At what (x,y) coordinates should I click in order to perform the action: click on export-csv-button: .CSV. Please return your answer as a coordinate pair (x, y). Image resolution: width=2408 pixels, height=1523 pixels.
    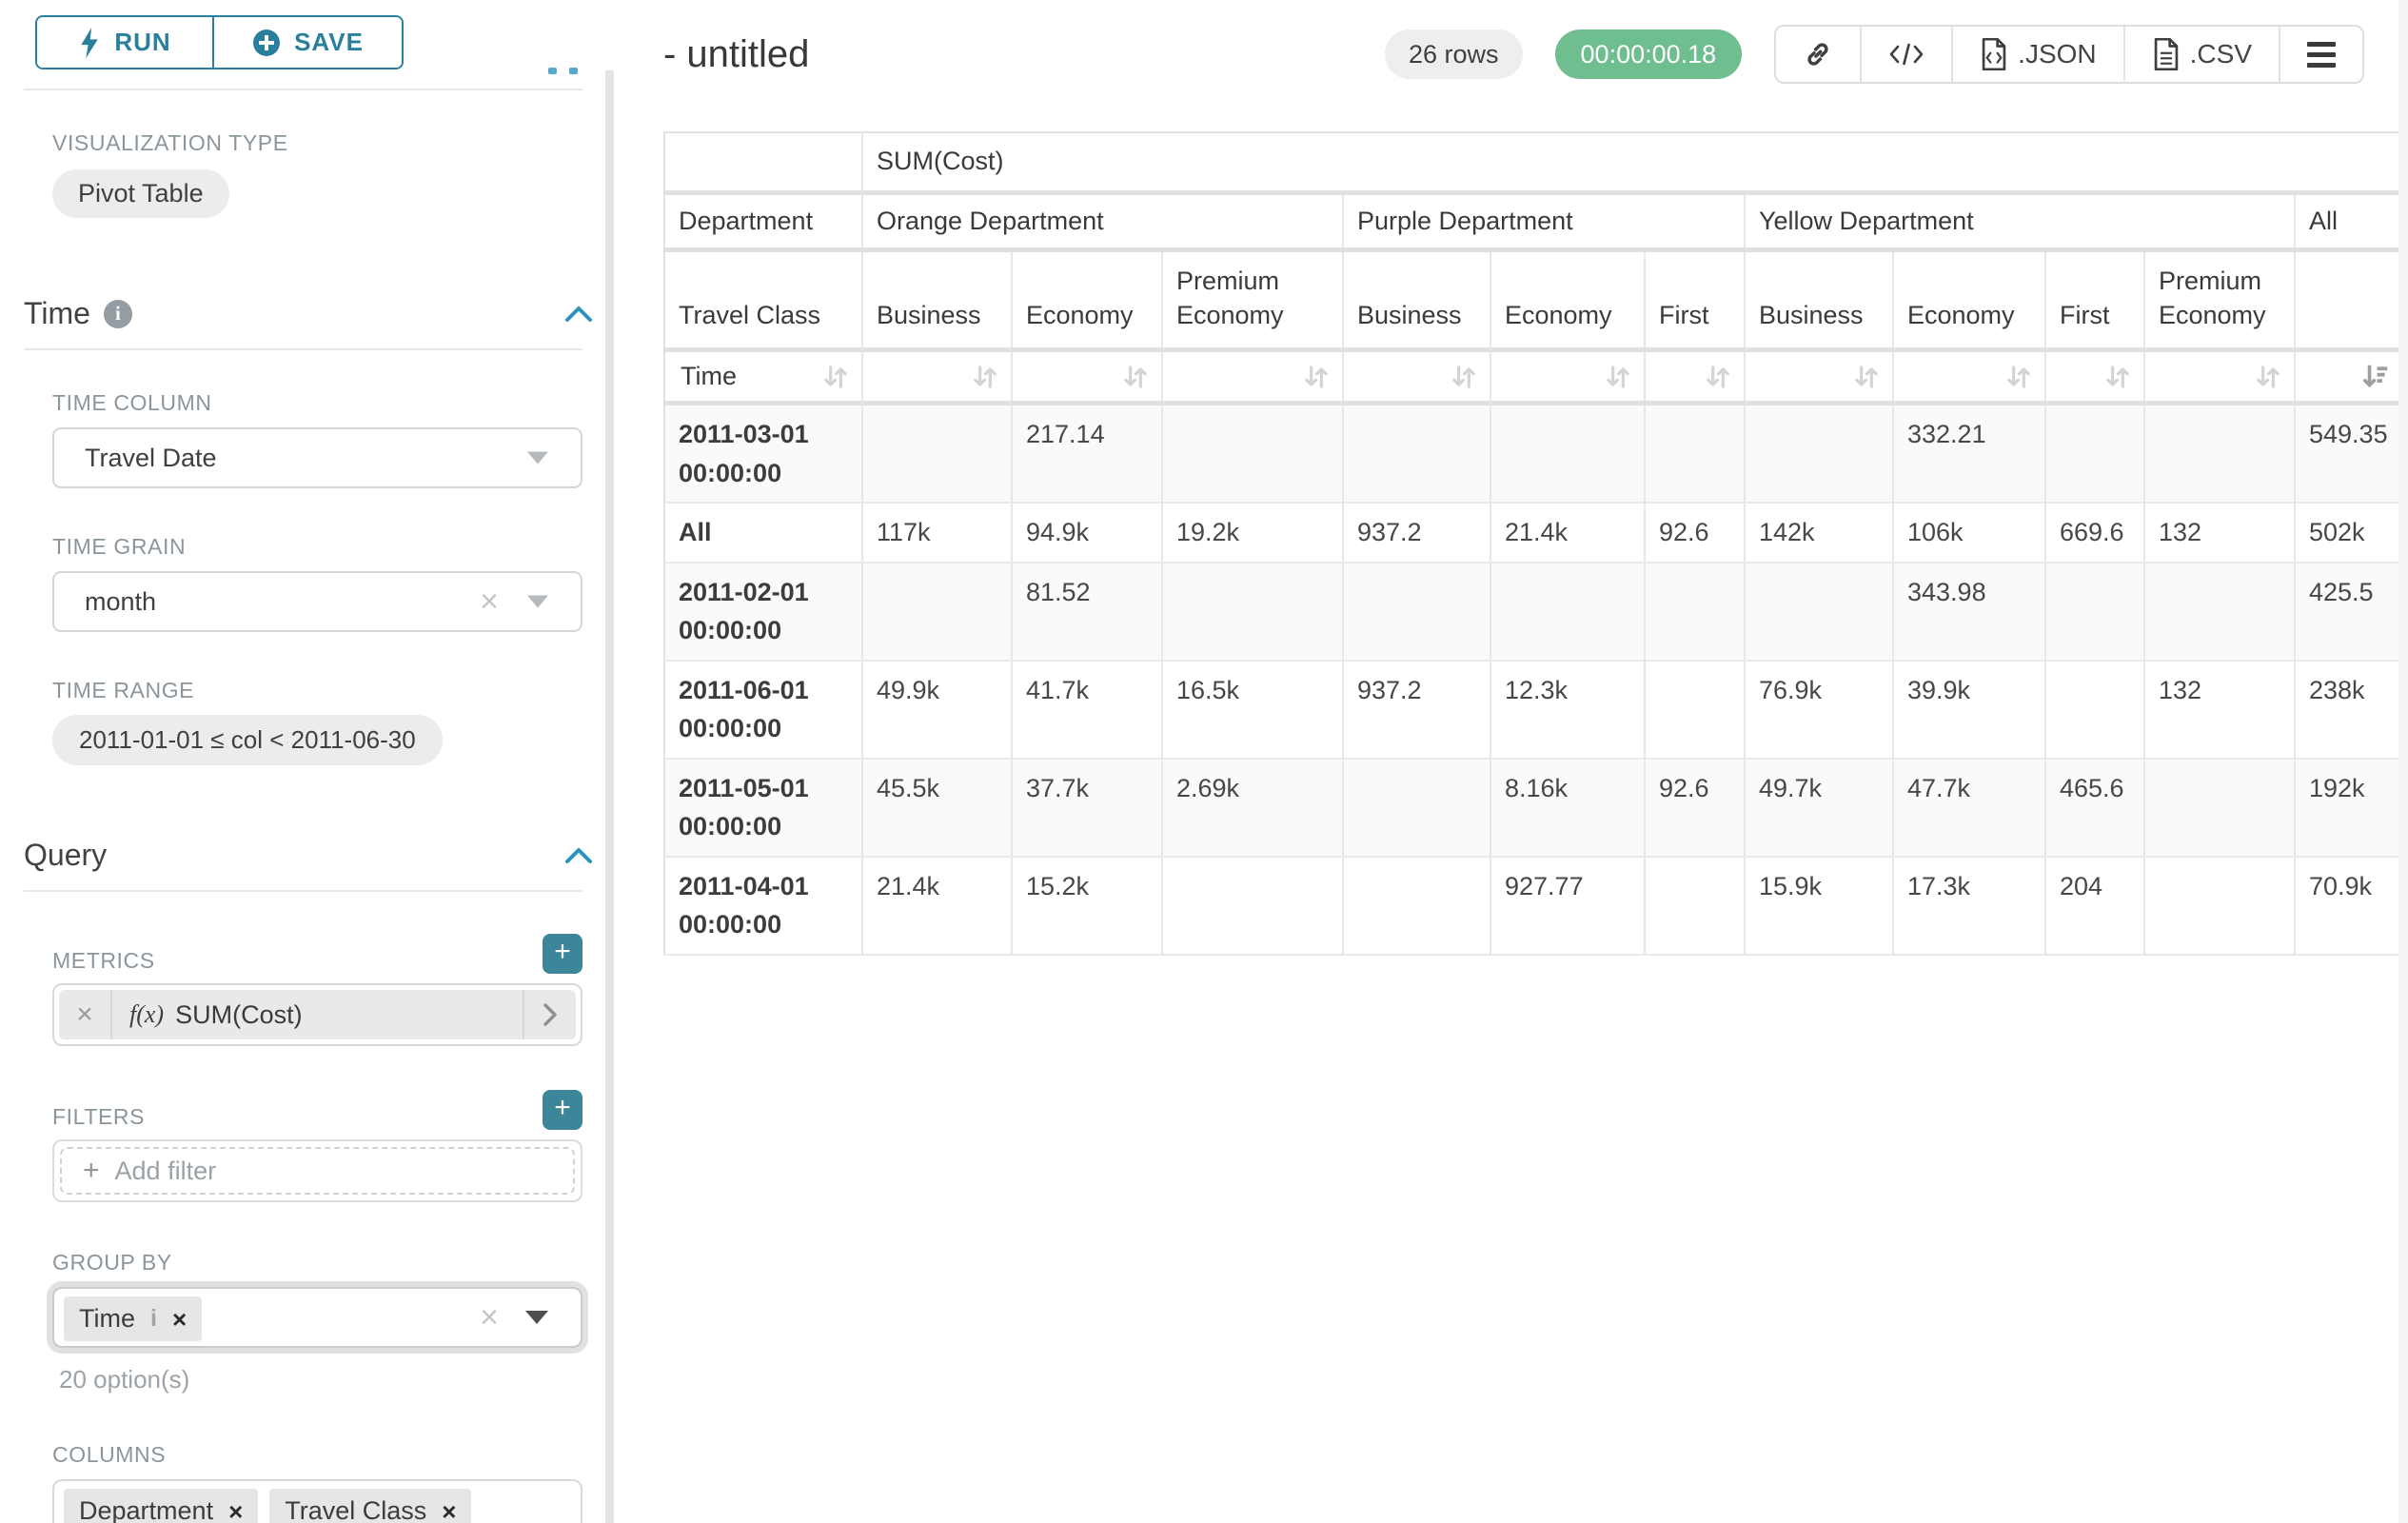
    Looking at the image, I should click on (2200, 55).